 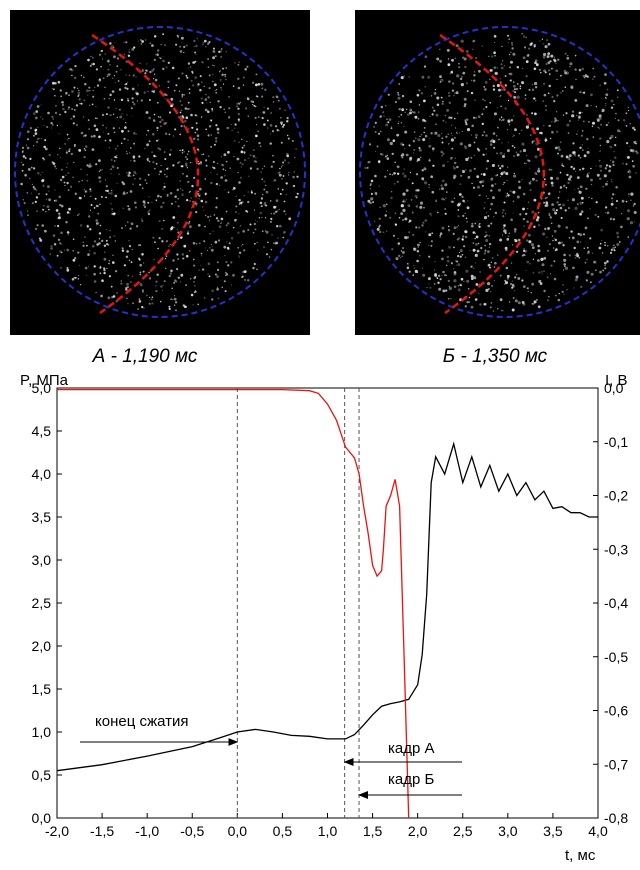 I want to click on x-tick-label: -1,5, so click(x=102, y=831).